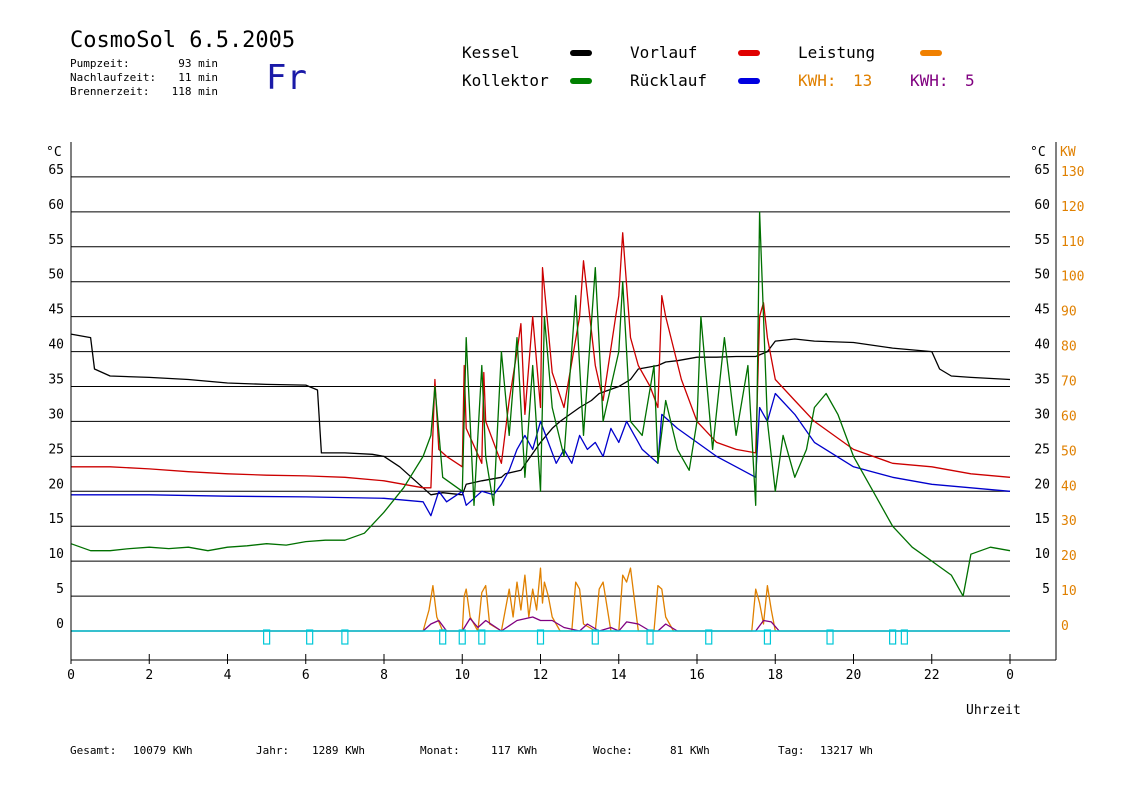  I want to click on x-tick-label-10: 20, so click(854, 675).